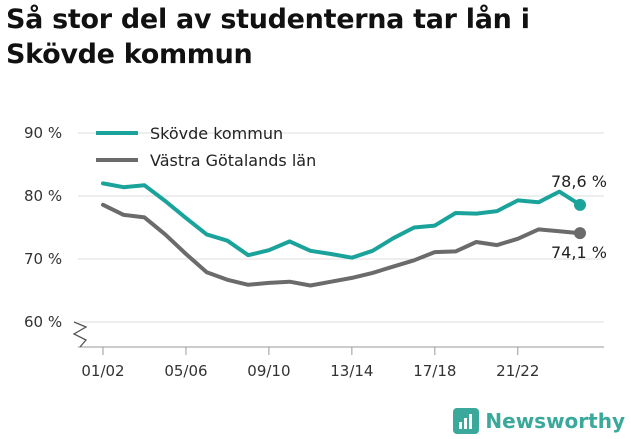  I want to click on y-tick-label: 70 %, so click(43, 259).